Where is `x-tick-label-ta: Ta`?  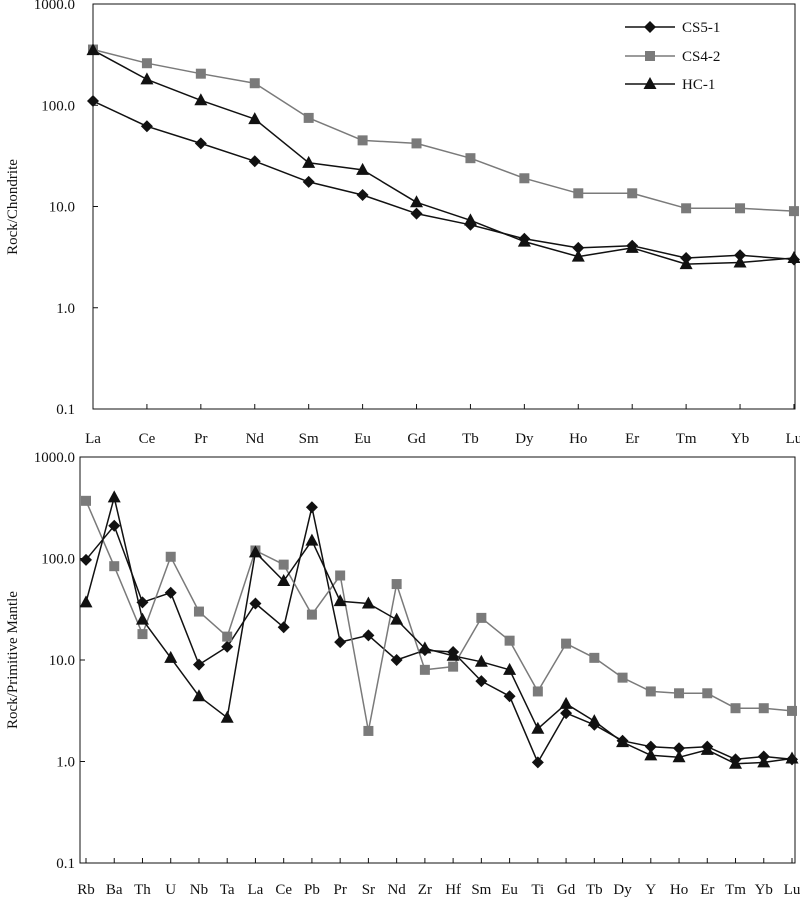 x-tick-label-ta: Ta is located at coordinates (227, 890).